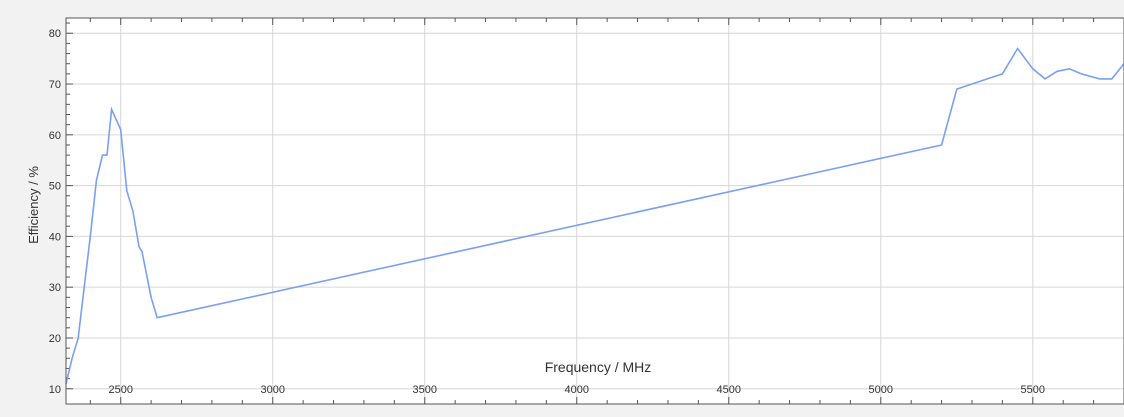  What do you see at coordinates (120, 390) in the screenshot?
I see `x-tick-label: 2500` at bounding box center [120, 390].